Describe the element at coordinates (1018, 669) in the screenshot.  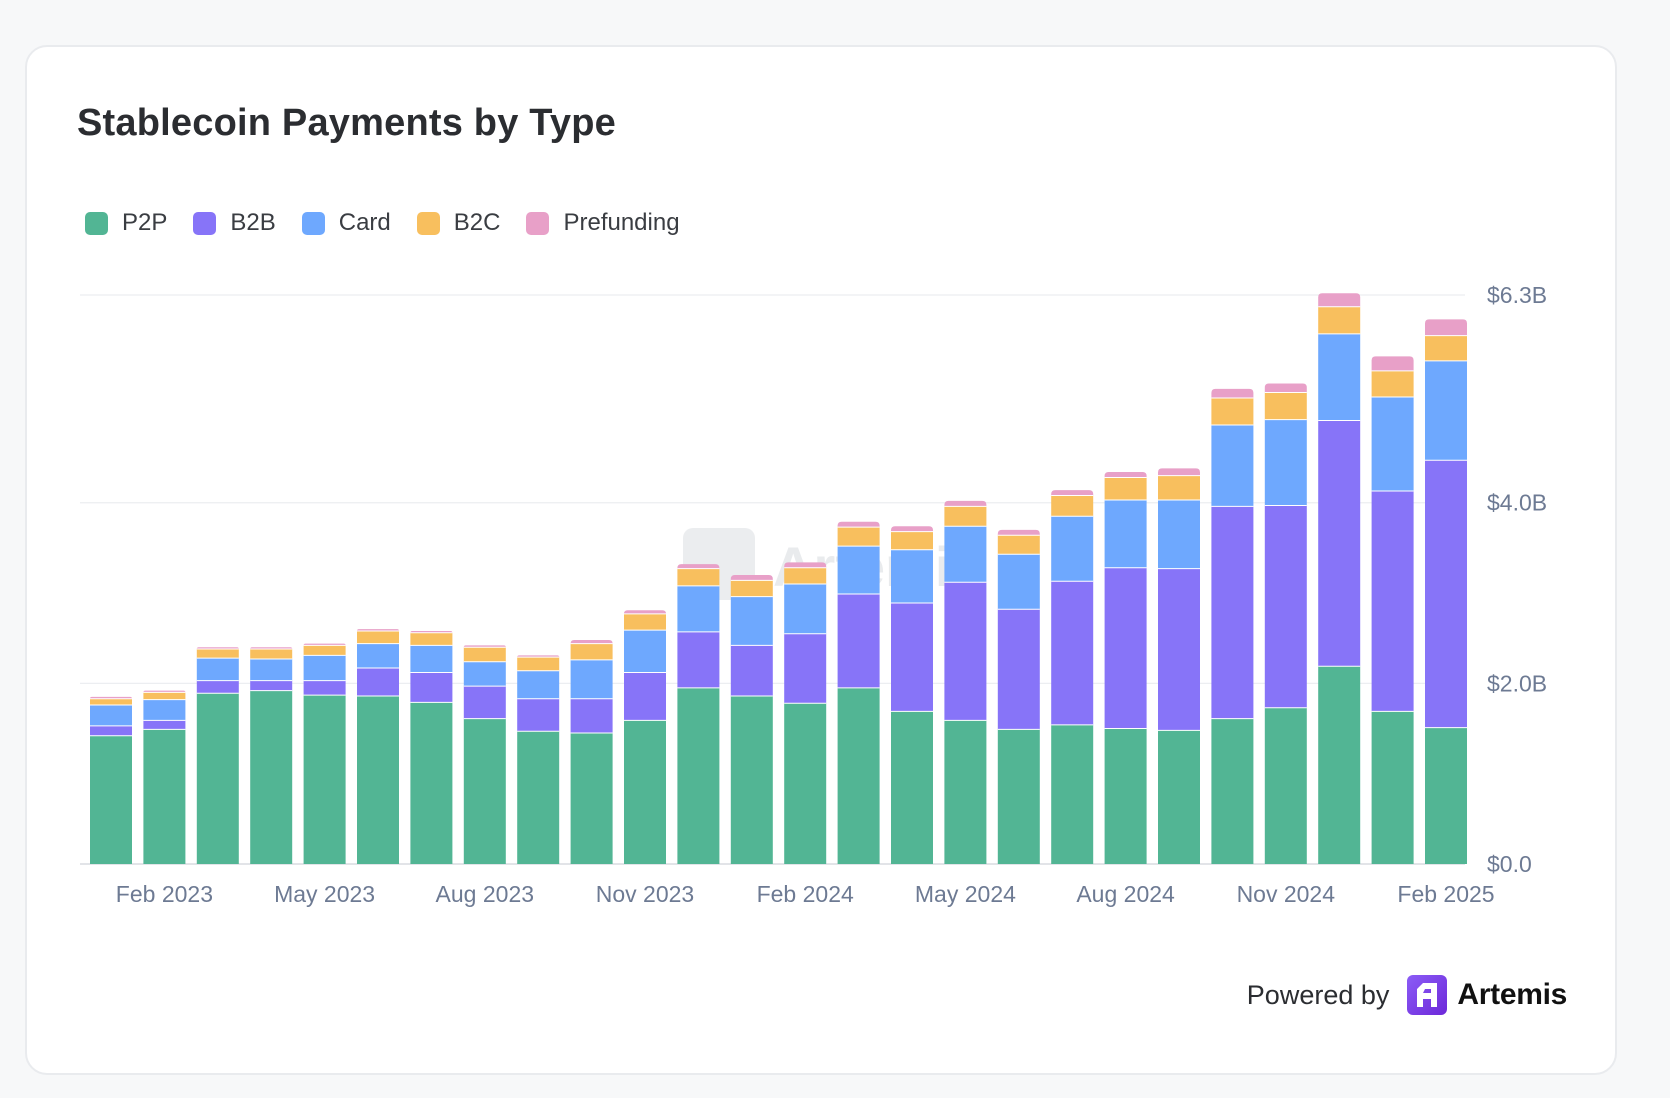
I see `bar-b2b-jun-2024` at that location.